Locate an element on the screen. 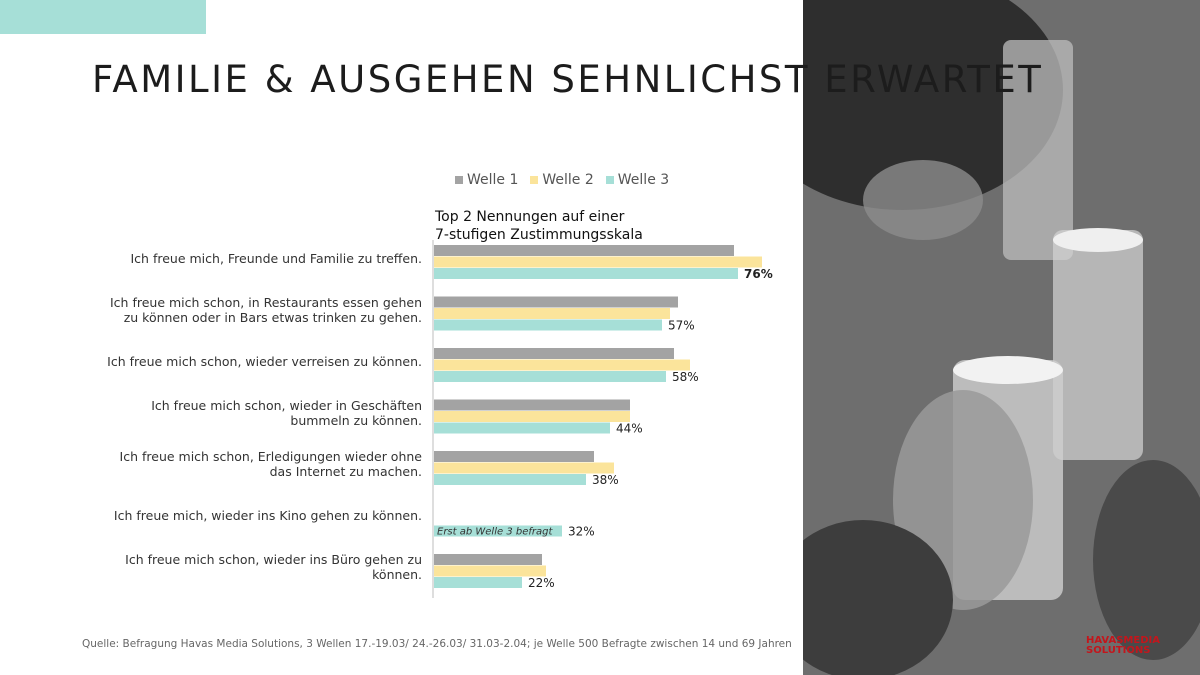 This screenshot has height=675, width=1200. category-label-7-line-2: können. is located at coordinates (397, 574).